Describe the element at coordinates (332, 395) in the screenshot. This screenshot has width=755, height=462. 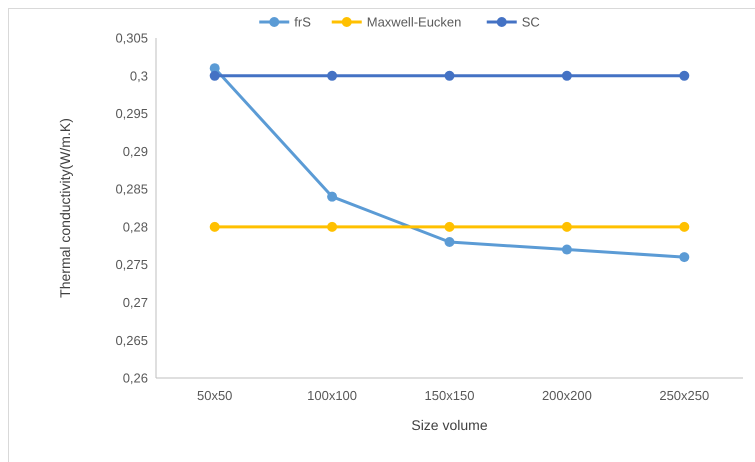
I see `x-tick-label: 100x100` at that location.